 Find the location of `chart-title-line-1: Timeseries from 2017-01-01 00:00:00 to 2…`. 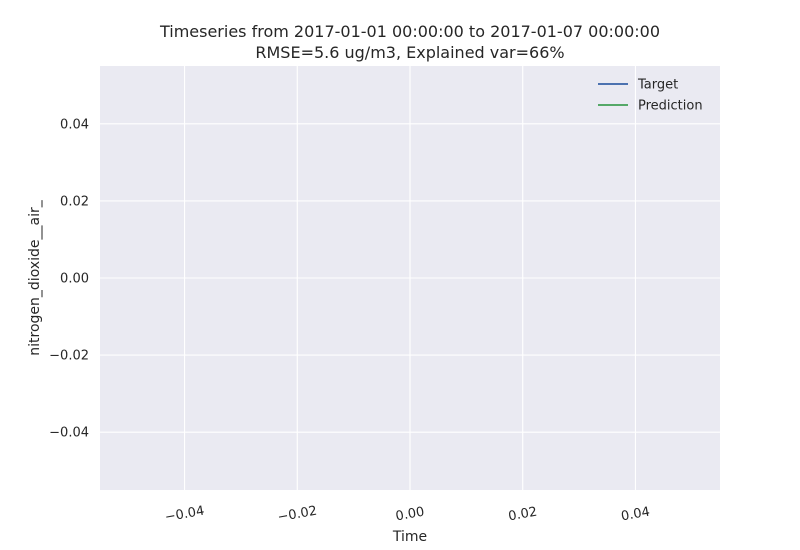

chart-title-line-1: Timeseries from 2017-01-01 00:00:00 to 2… is located at coordinates (409, 31).